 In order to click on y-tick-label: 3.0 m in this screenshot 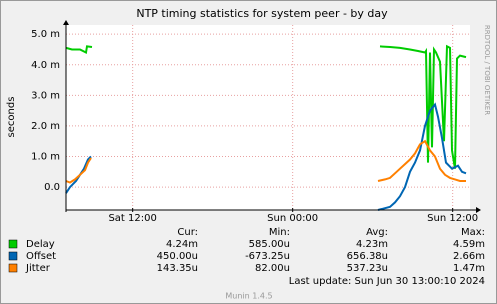, I will do `click(45, 95)`.